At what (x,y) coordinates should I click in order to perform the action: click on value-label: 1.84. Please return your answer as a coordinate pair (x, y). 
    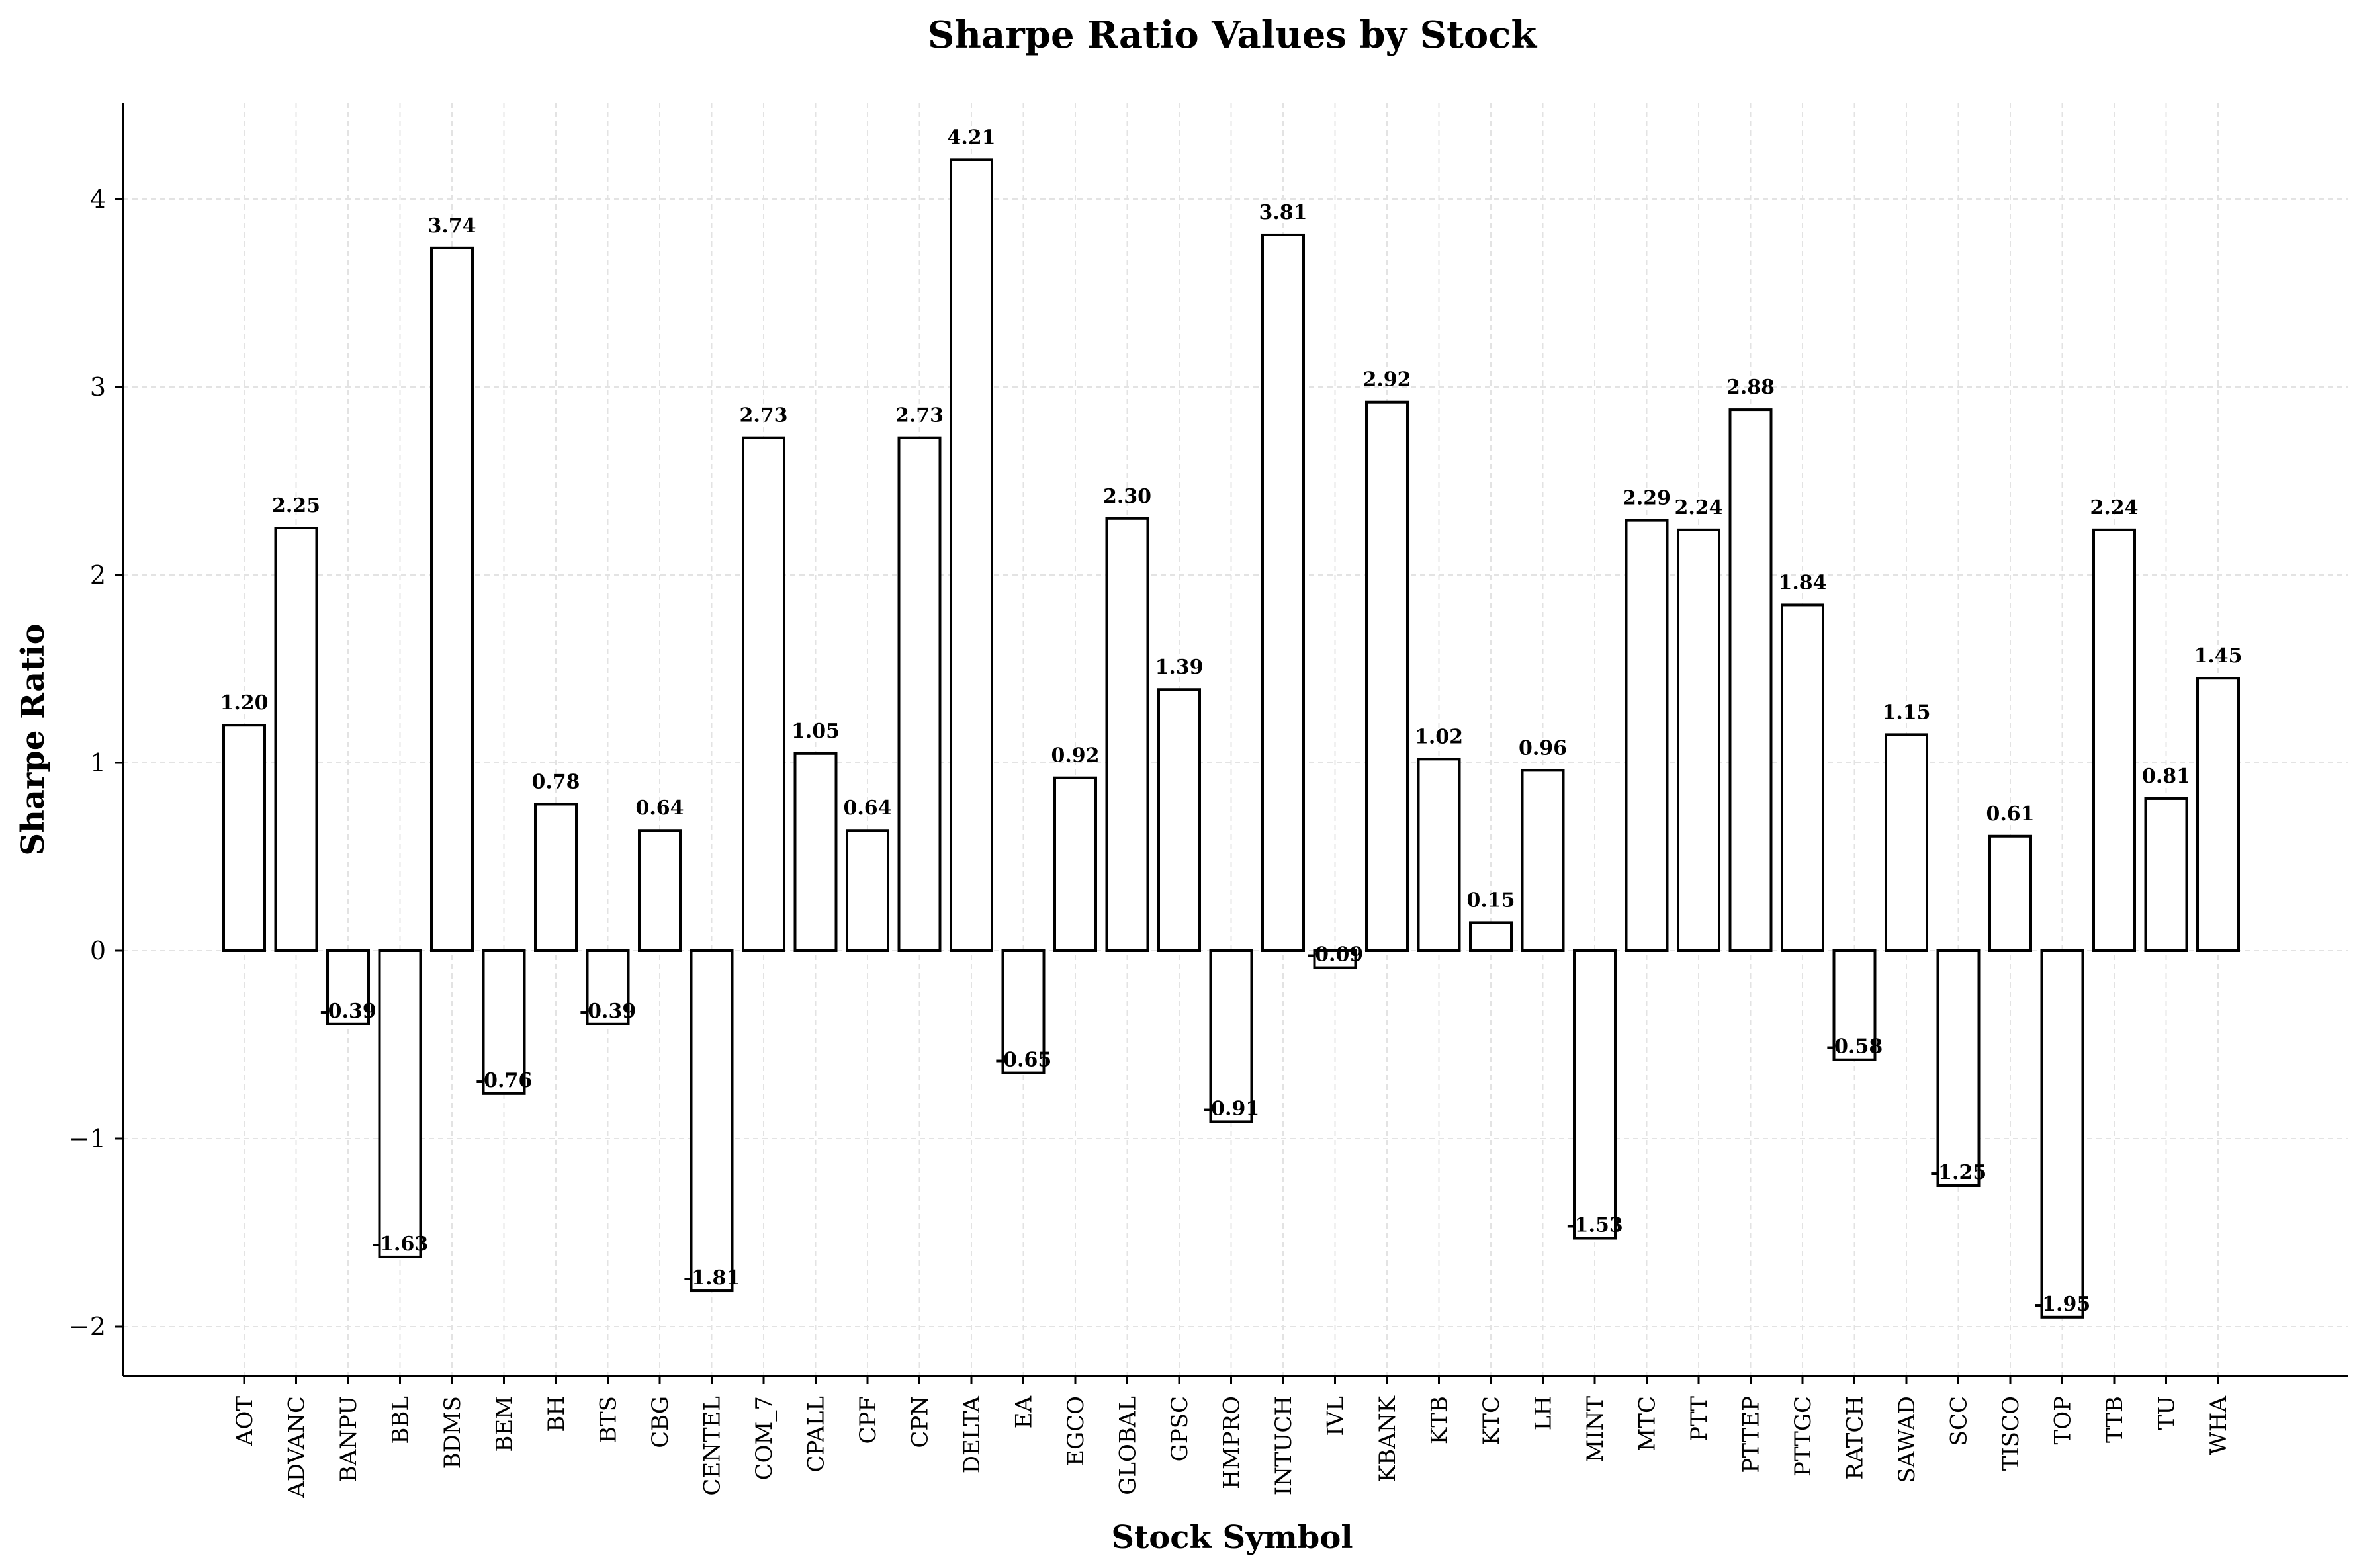
    Looking at the image, I should click on (1802, 582).